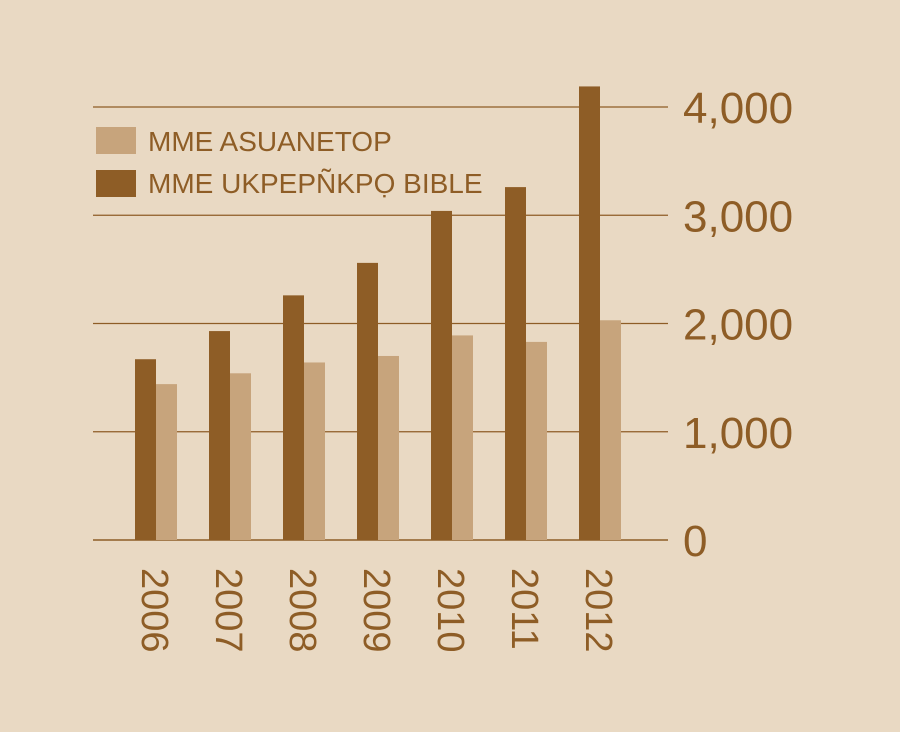 Image resolution: width=900 pixels, height=732 pixels. What do you see at coordinates (367, 401) in the screenshot?
I see `bar-2009-dark` at bounding box center [367, 401].